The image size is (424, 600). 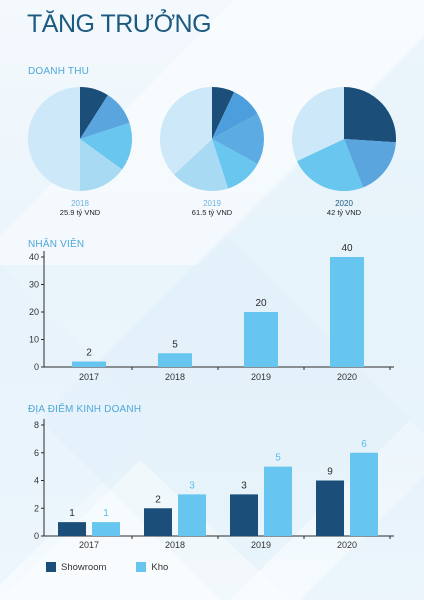 What do you see at coordinates (141, 567) in the screenshot?
I see `legend-swatch-kho` at bounding box center [141, 567].